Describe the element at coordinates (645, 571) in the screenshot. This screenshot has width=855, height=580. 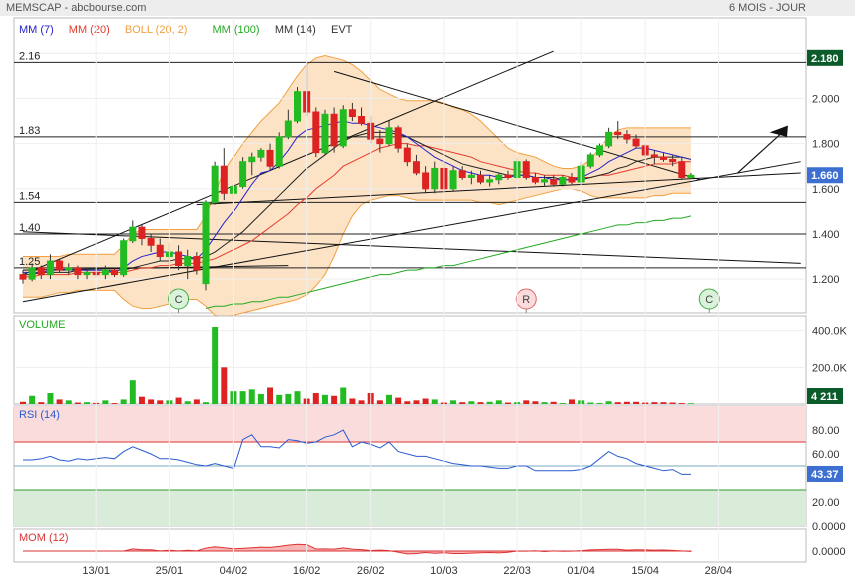
I see `date-tick-label: 15/04` at that location.